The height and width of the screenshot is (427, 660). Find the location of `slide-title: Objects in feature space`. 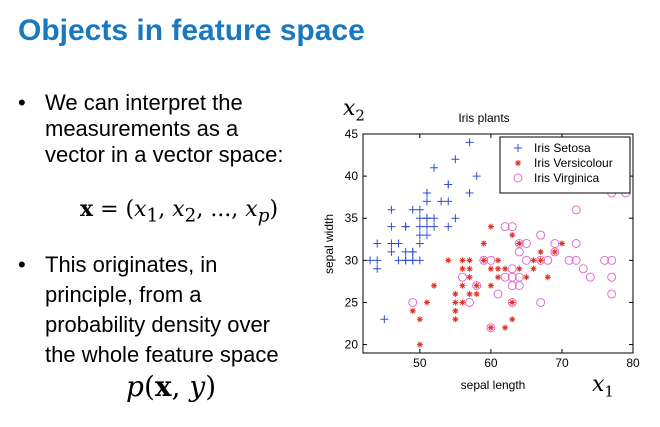

slide-title: Objects in feature space is located at coordinates (191, 30).